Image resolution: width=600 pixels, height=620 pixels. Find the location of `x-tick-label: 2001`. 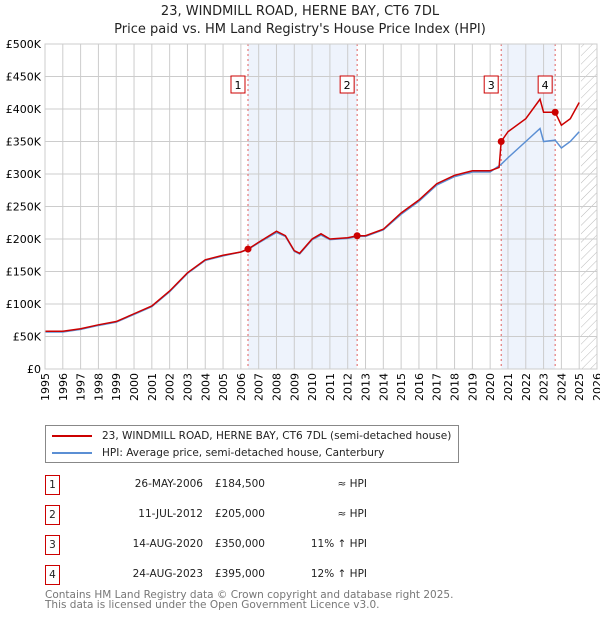

x-tick-label: 2001 is located at coordinates (152, 387).